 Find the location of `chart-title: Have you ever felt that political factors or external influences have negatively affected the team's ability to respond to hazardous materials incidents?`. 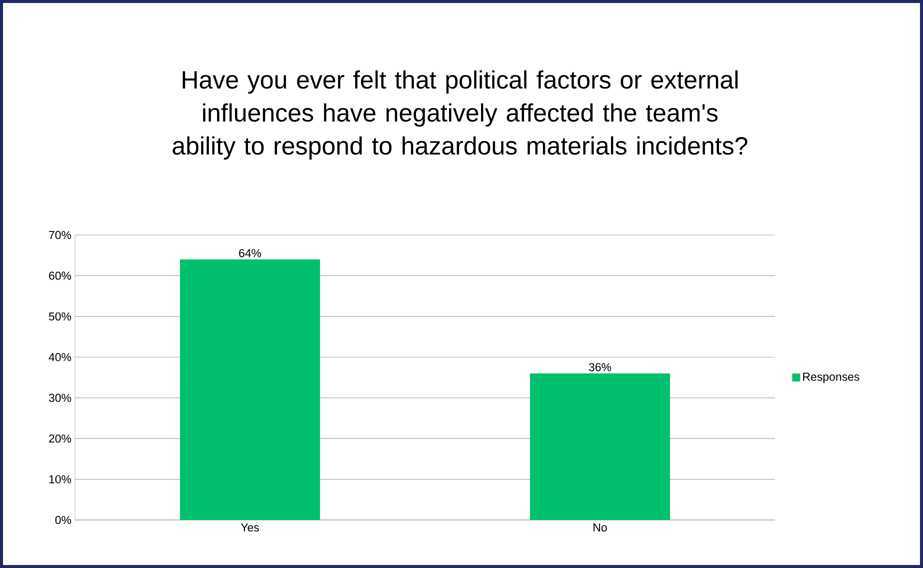

chart-title: Have you ever felt that political factors or external influences have negatively affected the team's ability to respond to hazardous materials incidents? is located at coordinates (460, 115).